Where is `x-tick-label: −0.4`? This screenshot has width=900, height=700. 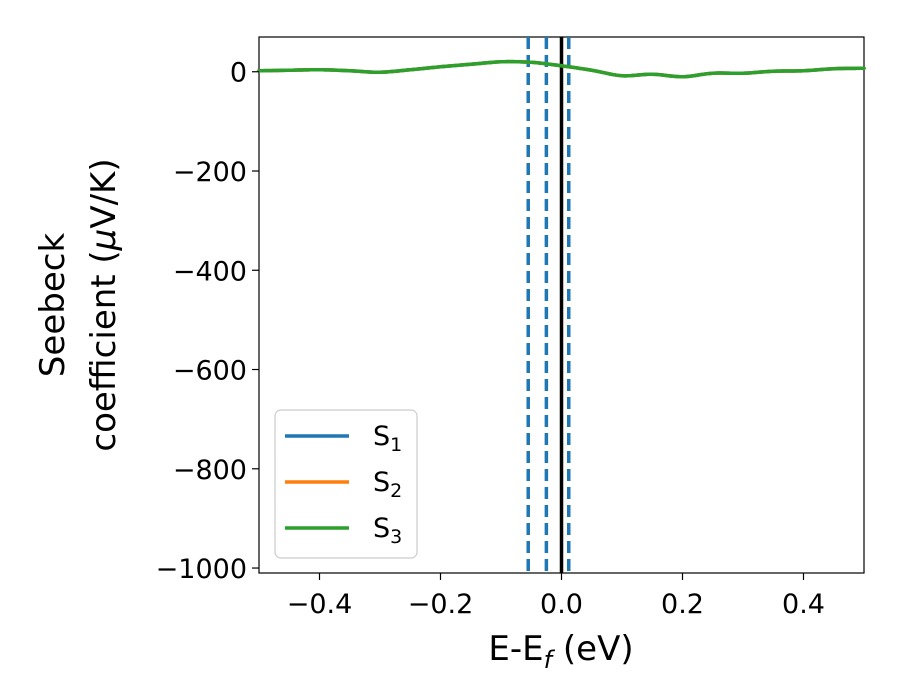
x-tick-label: −0.4 is located at coordinates (320, 604).